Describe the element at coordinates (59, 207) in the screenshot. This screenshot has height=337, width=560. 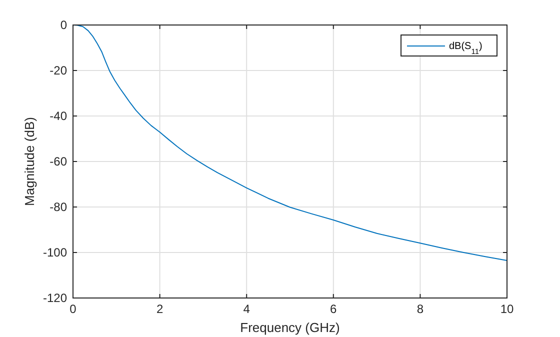
I see `y-tick-label: -80` at that location.